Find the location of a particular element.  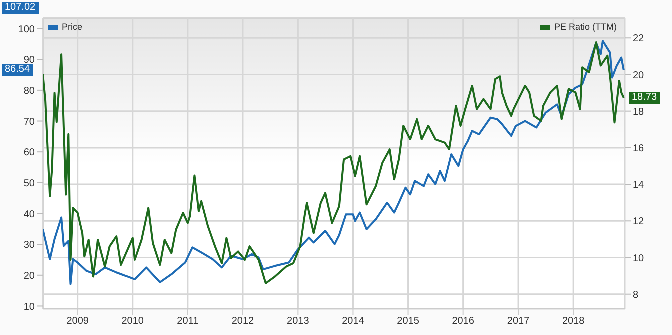

y-tick-label: 20 is located at coordinates (30, 276).